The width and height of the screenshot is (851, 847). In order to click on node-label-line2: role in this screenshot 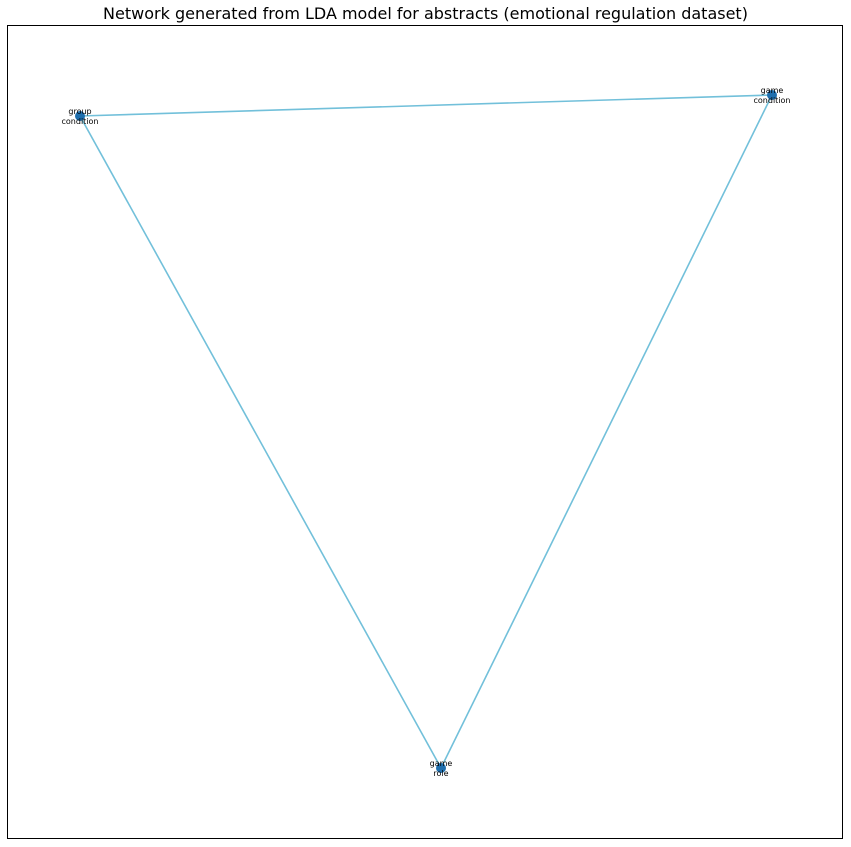, I will do `click(440, 773)`.